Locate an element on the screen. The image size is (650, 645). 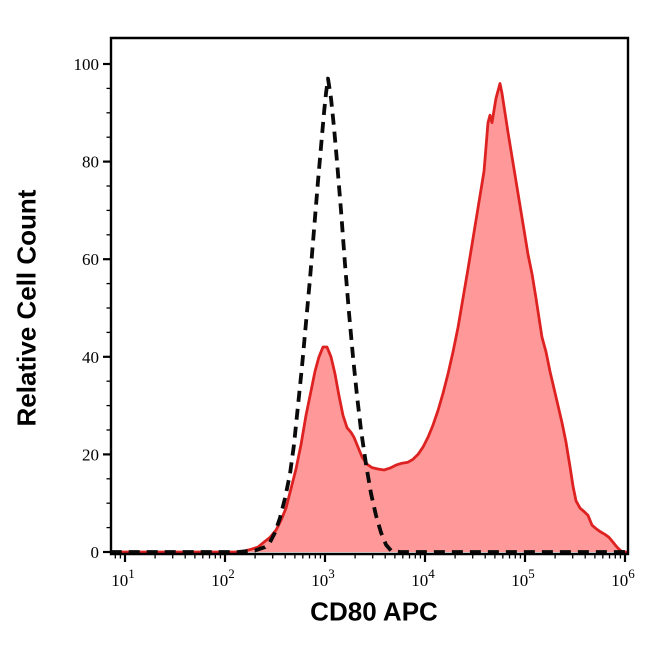
x-tick-label: 10⁶ is located at coordinates (623, 578).